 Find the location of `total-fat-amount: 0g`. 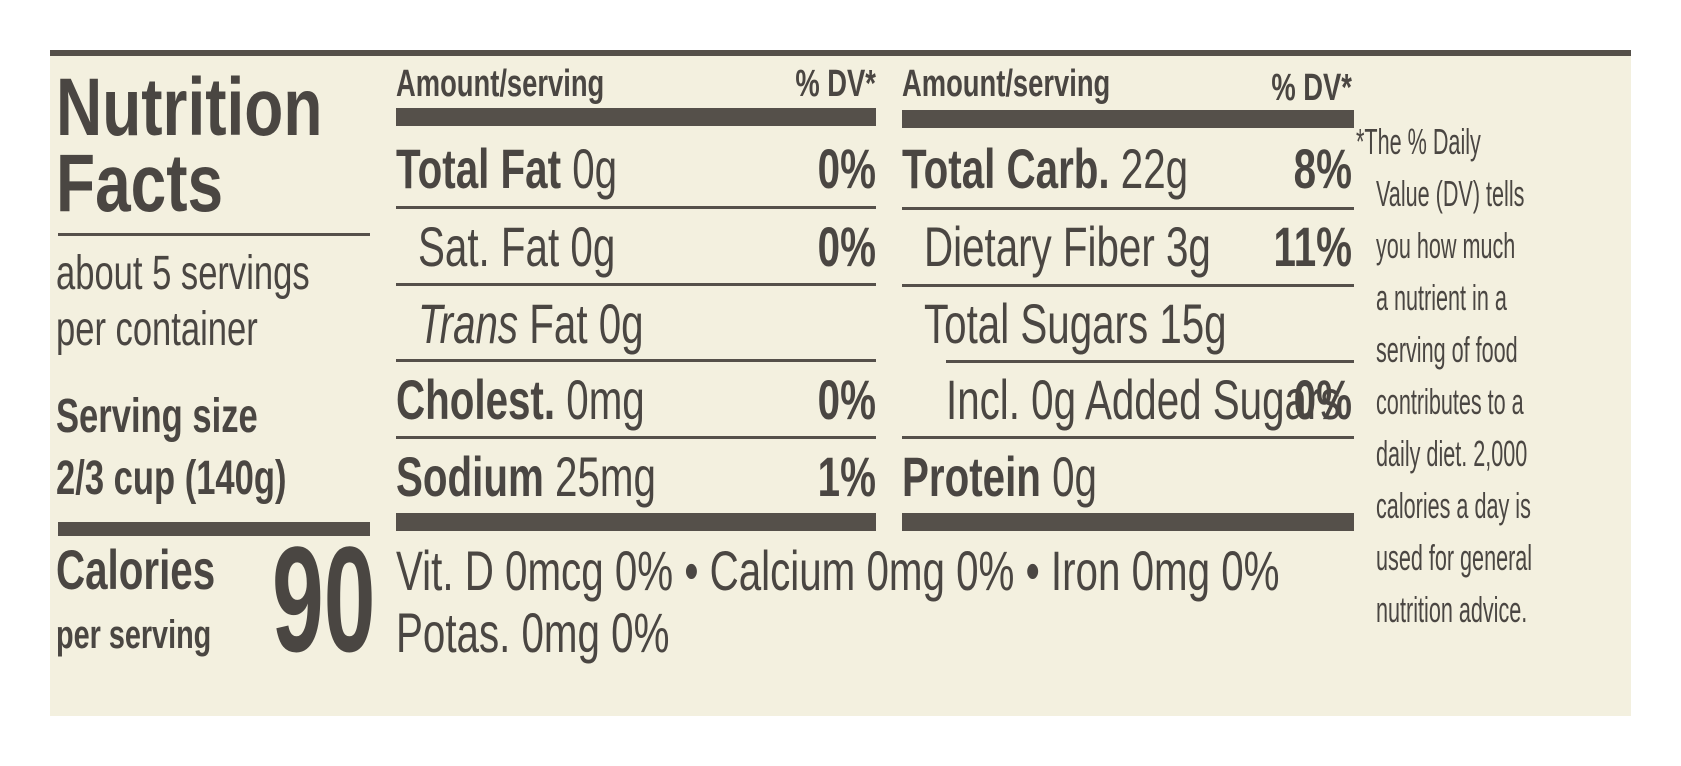

total-fat-amount: 0g is located at coordinates (595, 168).